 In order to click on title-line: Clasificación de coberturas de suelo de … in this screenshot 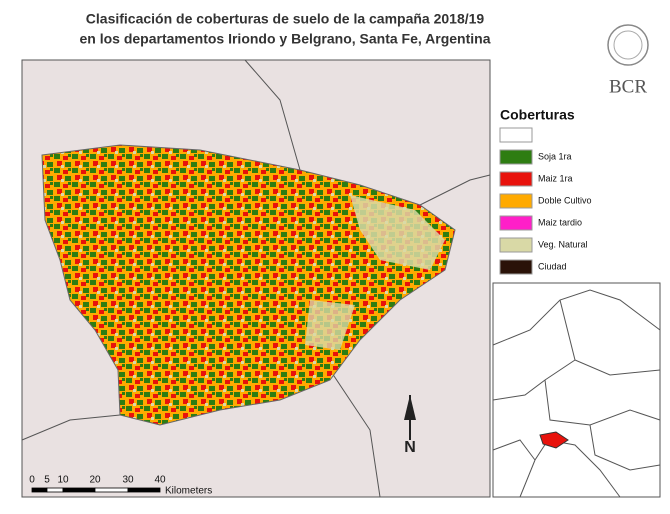, I will do `click(285, 19)`.